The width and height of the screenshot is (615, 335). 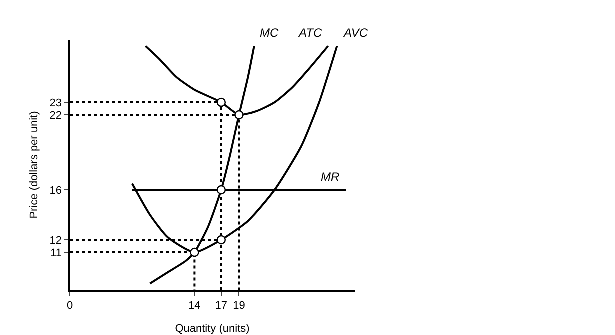 What do you see at coordinates (310, 33) in the screenshot?
I see `series-label: ATC` at bounding box center [310, 33].